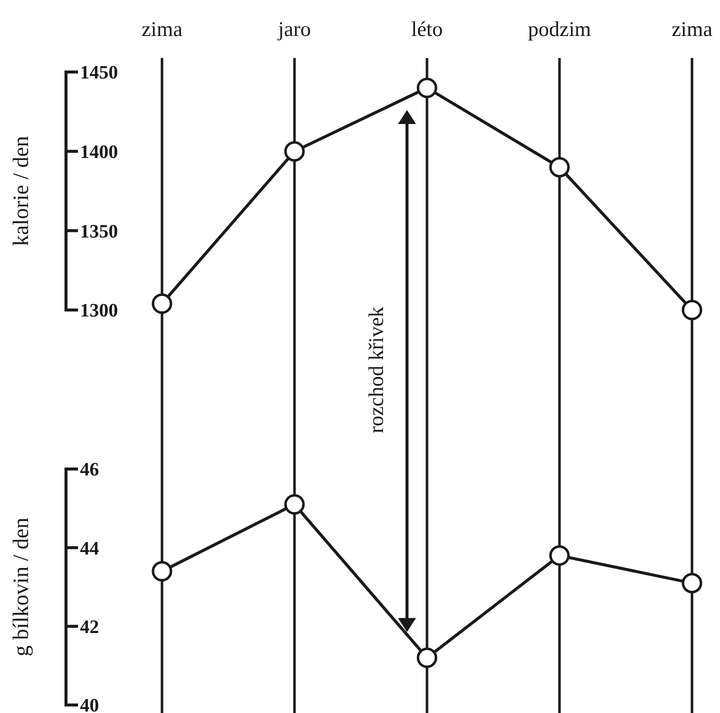 Image resolution: width=720 pixels, height=713 pixels. What do you see at coordinates (99, 152) in the screenshot?
I see `y-tick-label: 1400` at bounding box center [99, 152].